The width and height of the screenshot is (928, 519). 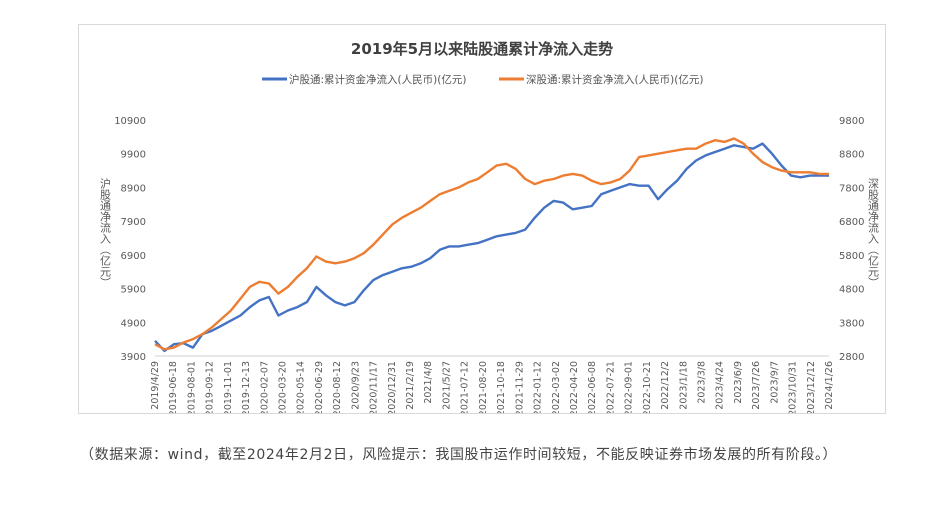 I want to click on x-tick-label: 2021-07-12, so click(x=465, y=387).